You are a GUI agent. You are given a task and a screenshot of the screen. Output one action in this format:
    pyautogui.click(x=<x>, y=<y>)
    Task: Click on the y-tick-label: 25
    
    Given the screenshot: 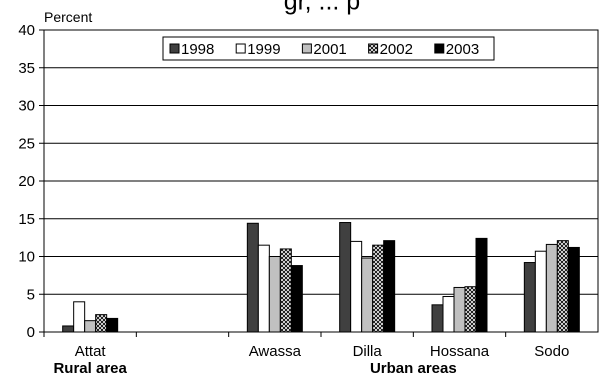 What is the action you would take?
    pyautogui.click(x=26, y=143)
    